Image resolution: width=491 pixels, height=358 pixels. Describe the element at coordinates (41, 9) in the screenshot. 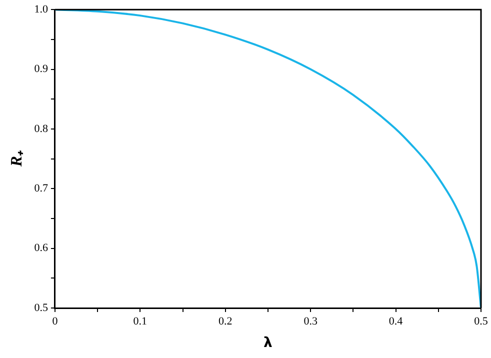

I see `y-tick-label: 1.0` at that location.